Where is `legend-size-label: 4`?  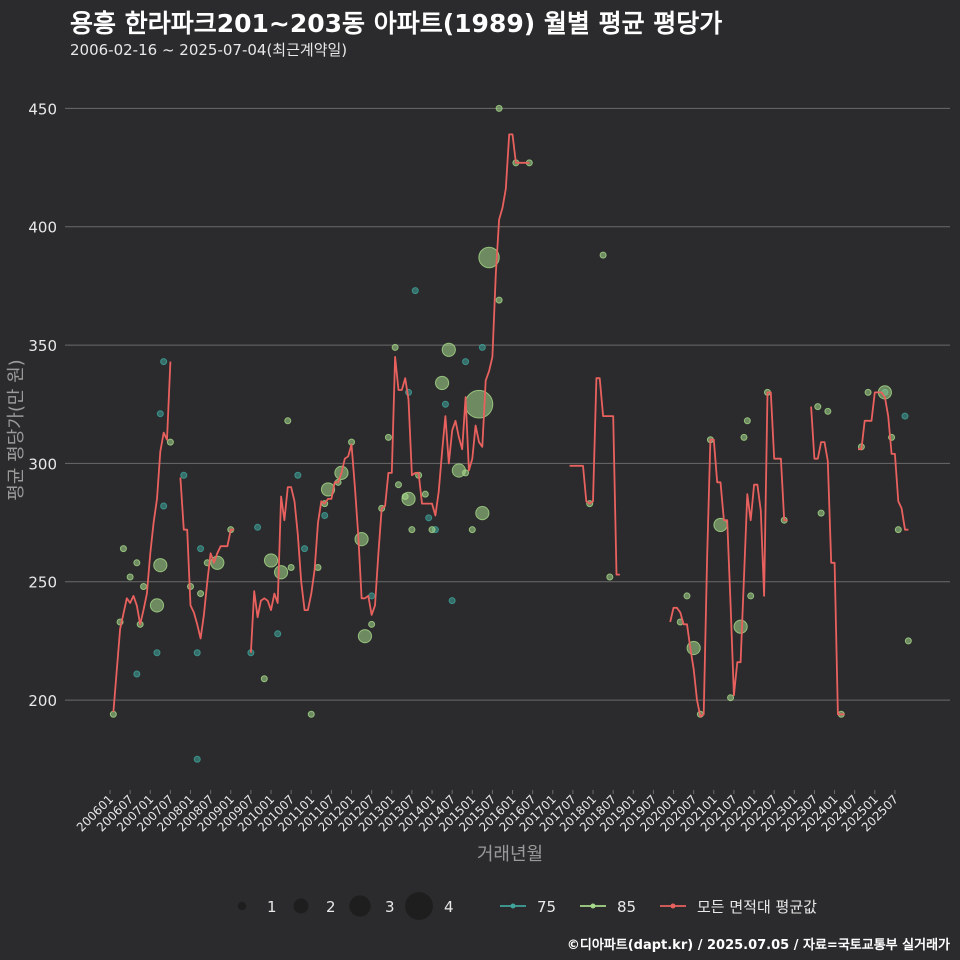 legend-size-label: 4 is located at coordinates (449, 907).